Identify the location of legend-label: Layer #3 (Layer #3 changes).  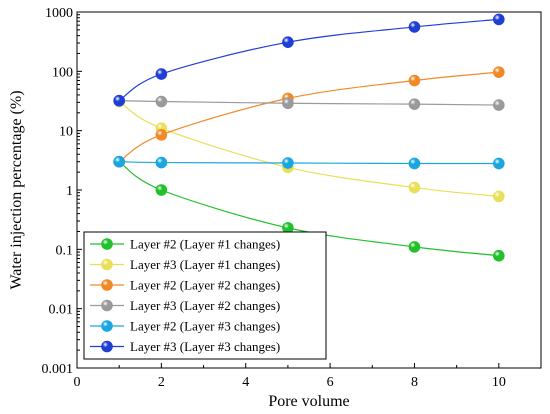
(205, 346).